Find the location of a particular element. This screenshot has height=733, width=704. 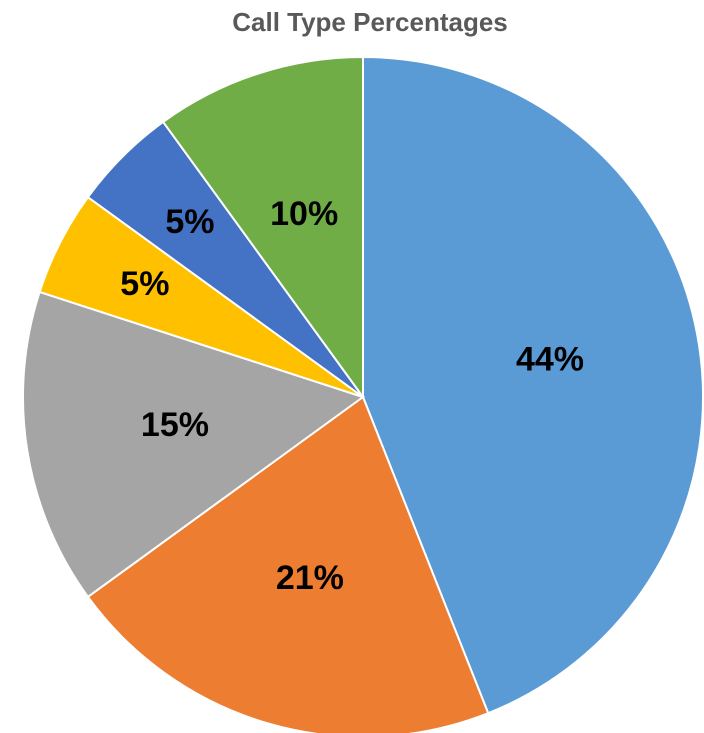

data-label: 15% is located at coordinates (175, 425).